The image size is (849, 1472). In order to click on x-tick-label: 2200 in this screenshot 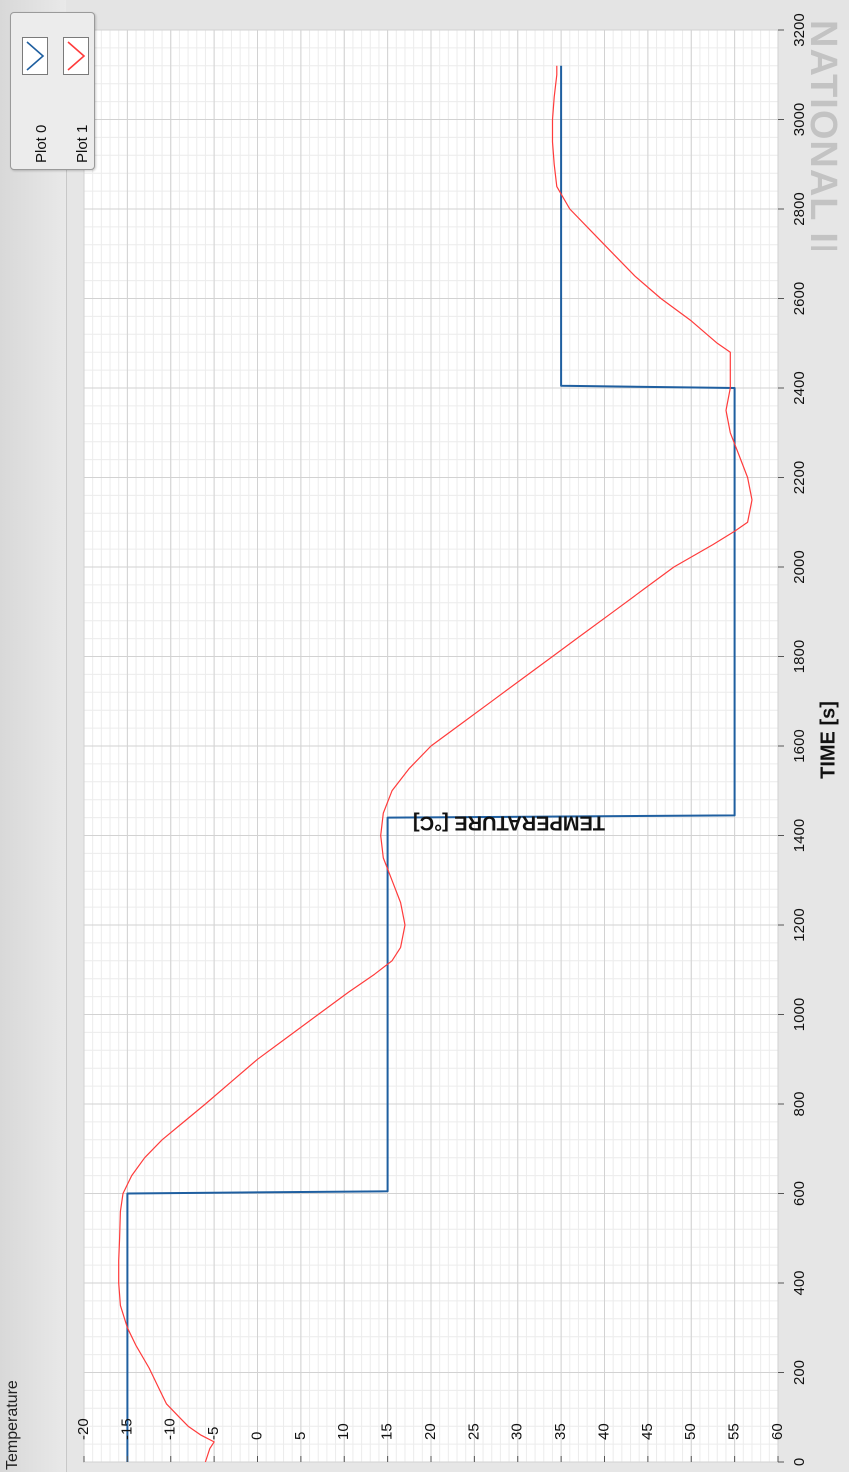, I will do `click(799, 477)`.